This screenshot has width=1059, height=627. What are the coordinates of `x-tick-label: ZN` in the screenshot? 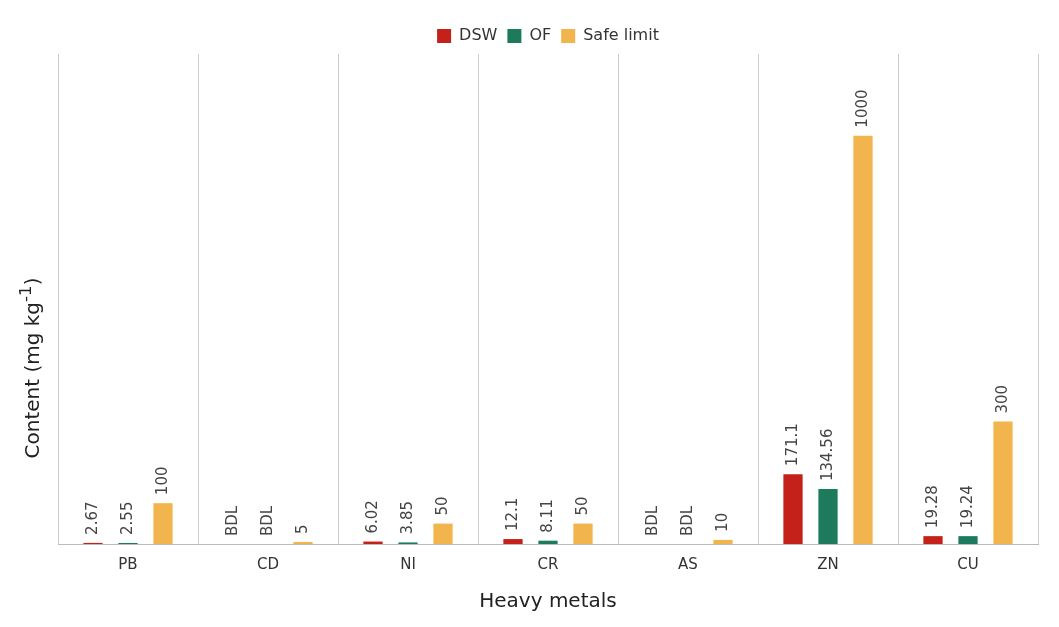 It's located at (828, 563).